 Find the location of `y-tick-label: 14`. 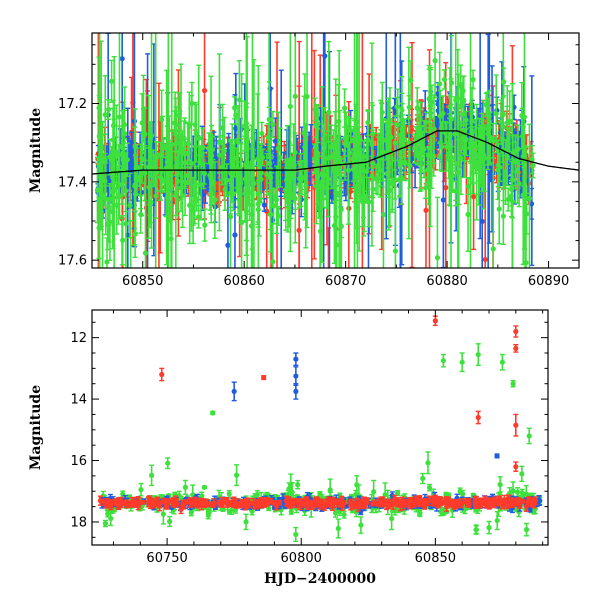

y-tick-label: 14 is located at coordinates (78, 400).